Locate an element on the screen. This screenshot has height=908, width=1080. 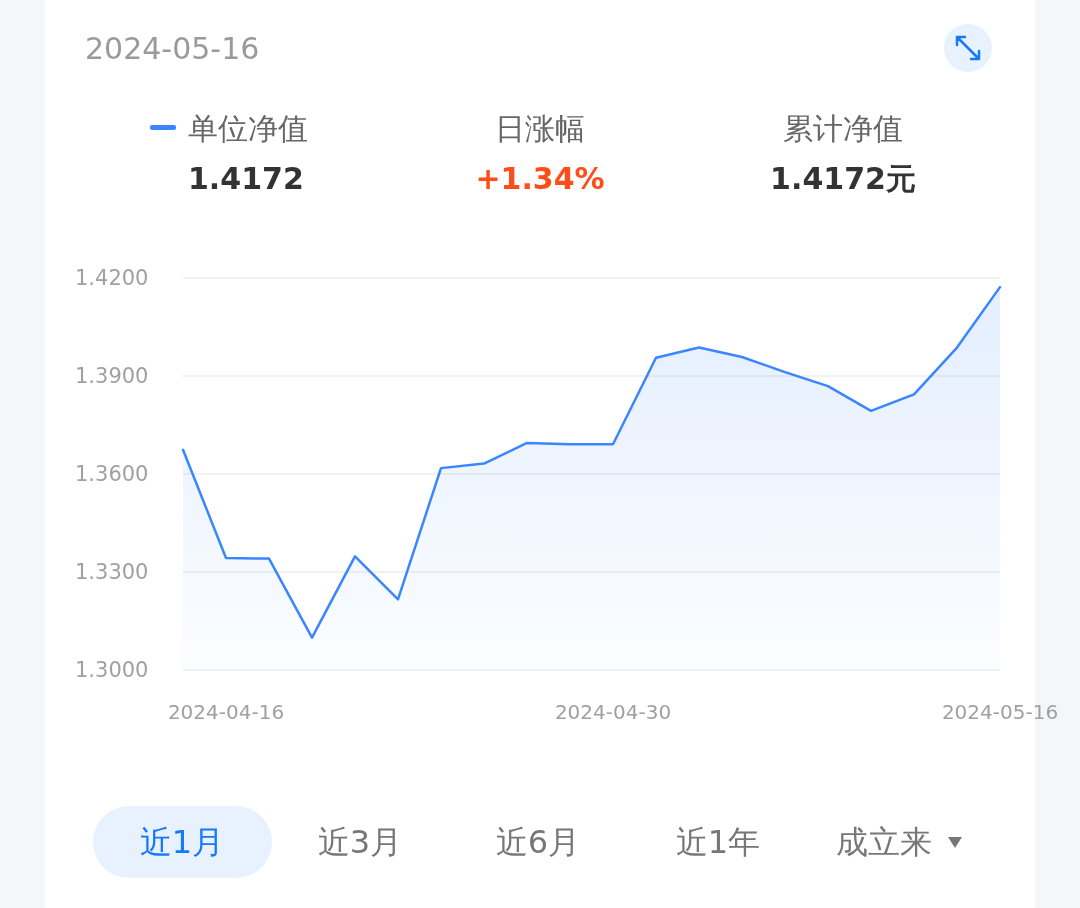
x-tick-label: 2024-04-30 is located at coordinates (613, 712).